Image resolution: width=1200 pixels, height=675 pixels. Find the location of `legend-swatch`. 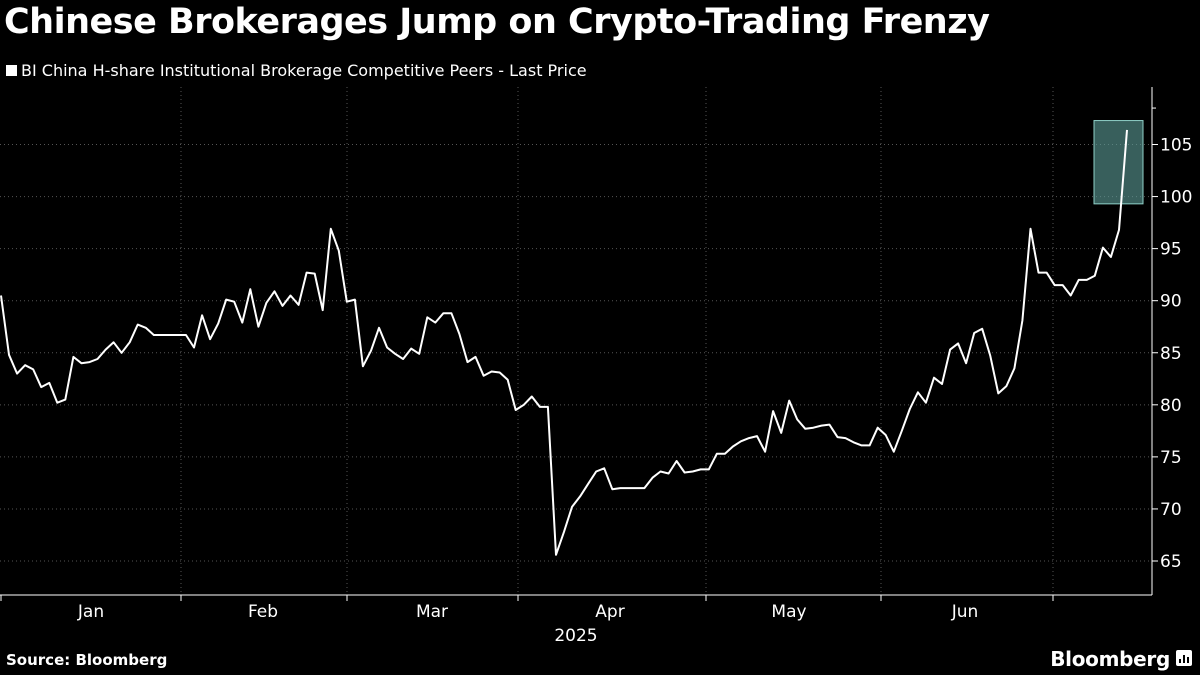

legend-swatch is located at coordinates (11, 70).